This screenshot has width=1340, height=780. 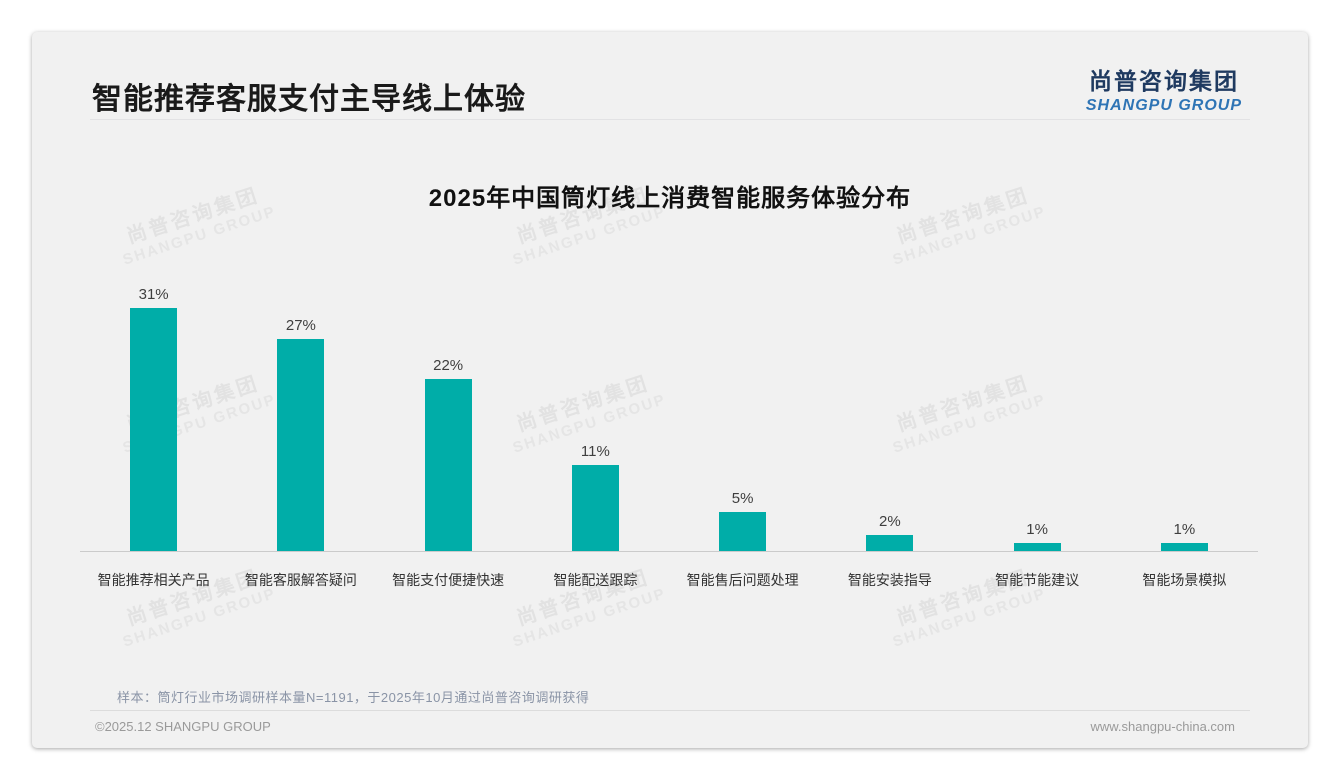 What do you see at coordinates (1162, 726) in the screenshot?
I see `website-text: www.shangpu-china.com` at bounding box center [1162, 726].